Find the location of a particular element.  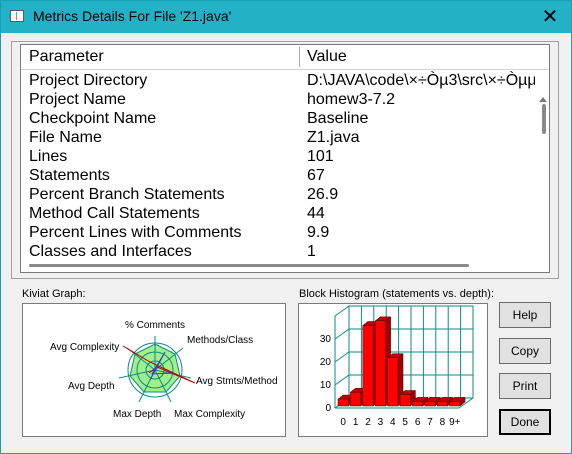

histogram-y-tick-label: 0 is located at coordinates (328, 408).